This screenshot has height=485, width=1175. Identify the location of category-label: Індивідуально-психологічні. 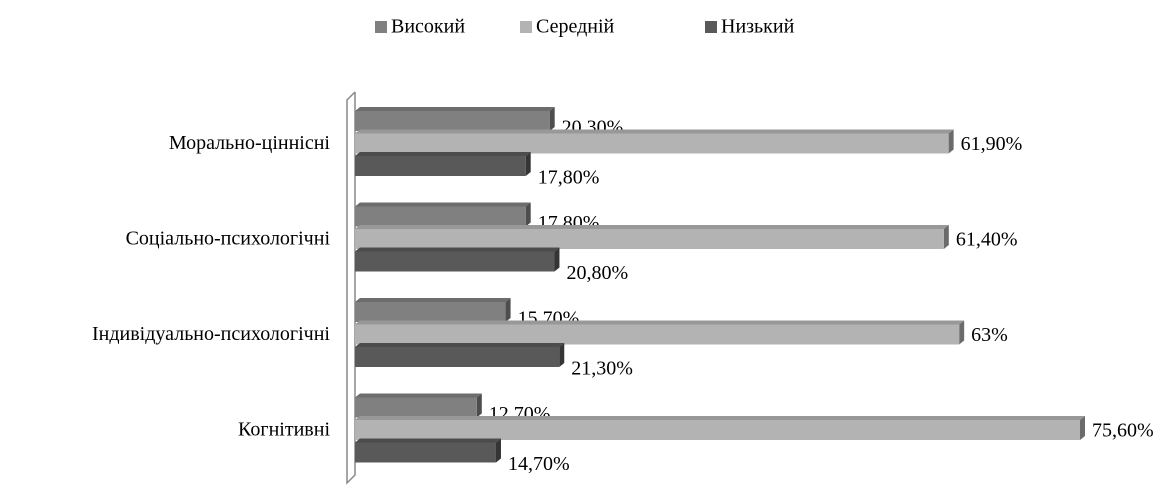
(211, 334).